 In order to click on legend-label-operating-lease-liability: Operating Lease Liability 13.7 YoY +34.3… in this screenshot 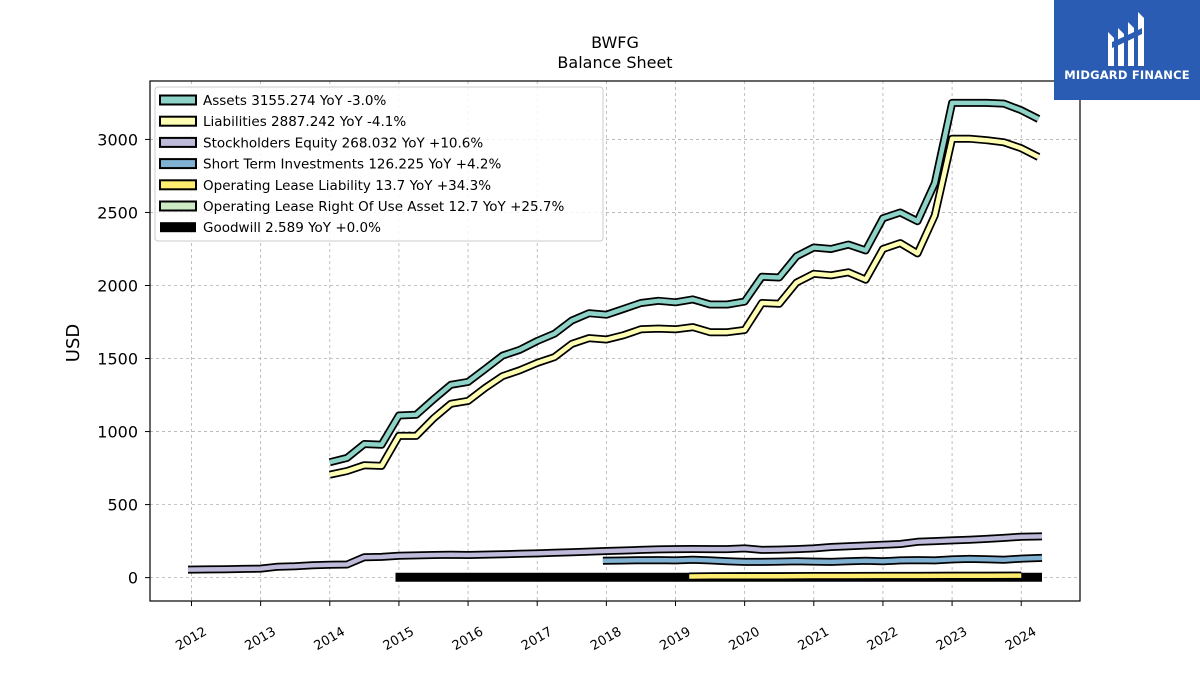, I will do `click(347, 186)`.